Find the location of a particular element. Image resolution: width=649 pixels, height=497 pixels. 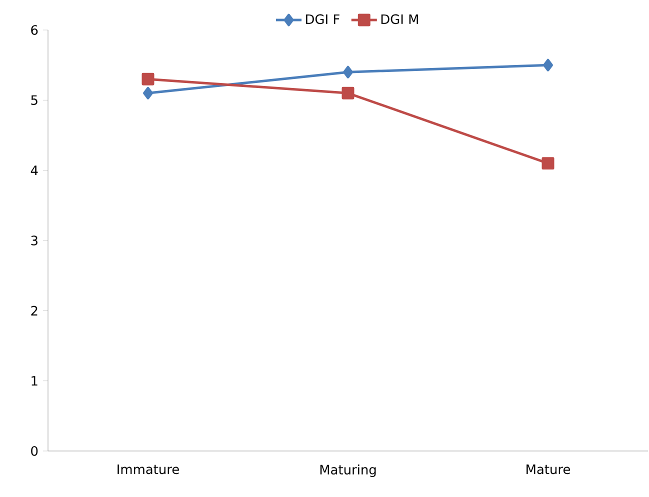

y-tick-label: 3 is located at coordinates (34, 241).